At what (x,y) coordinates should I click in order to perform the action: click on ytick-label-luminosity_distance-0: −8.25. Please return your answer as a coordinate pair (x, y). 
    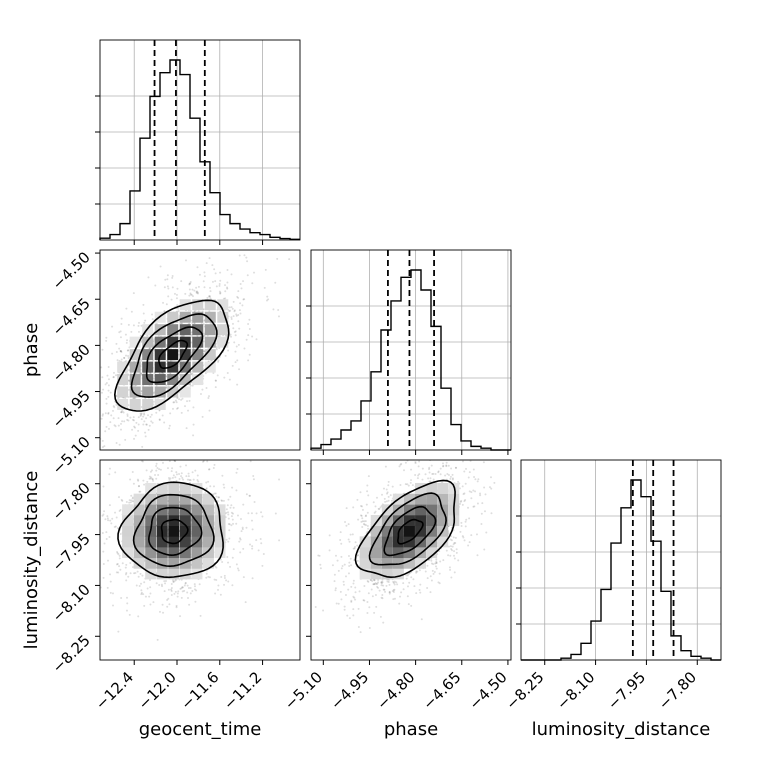
    Looking at the image, I should click on (71, 653).